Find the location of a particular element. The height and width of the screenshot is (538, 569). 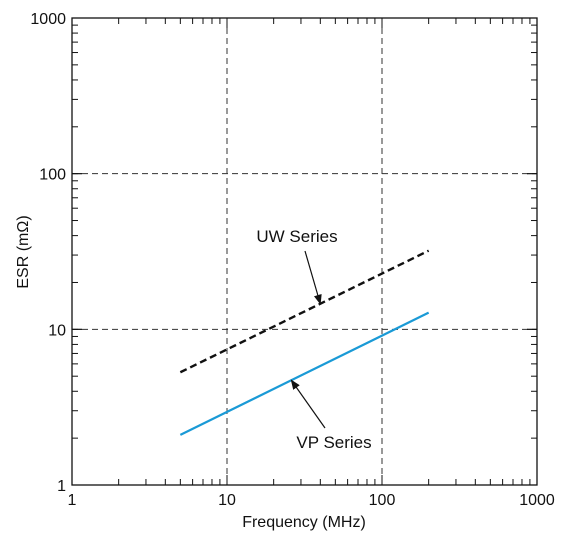

y-tick-label: 10 is located at coordinates (57, 330).